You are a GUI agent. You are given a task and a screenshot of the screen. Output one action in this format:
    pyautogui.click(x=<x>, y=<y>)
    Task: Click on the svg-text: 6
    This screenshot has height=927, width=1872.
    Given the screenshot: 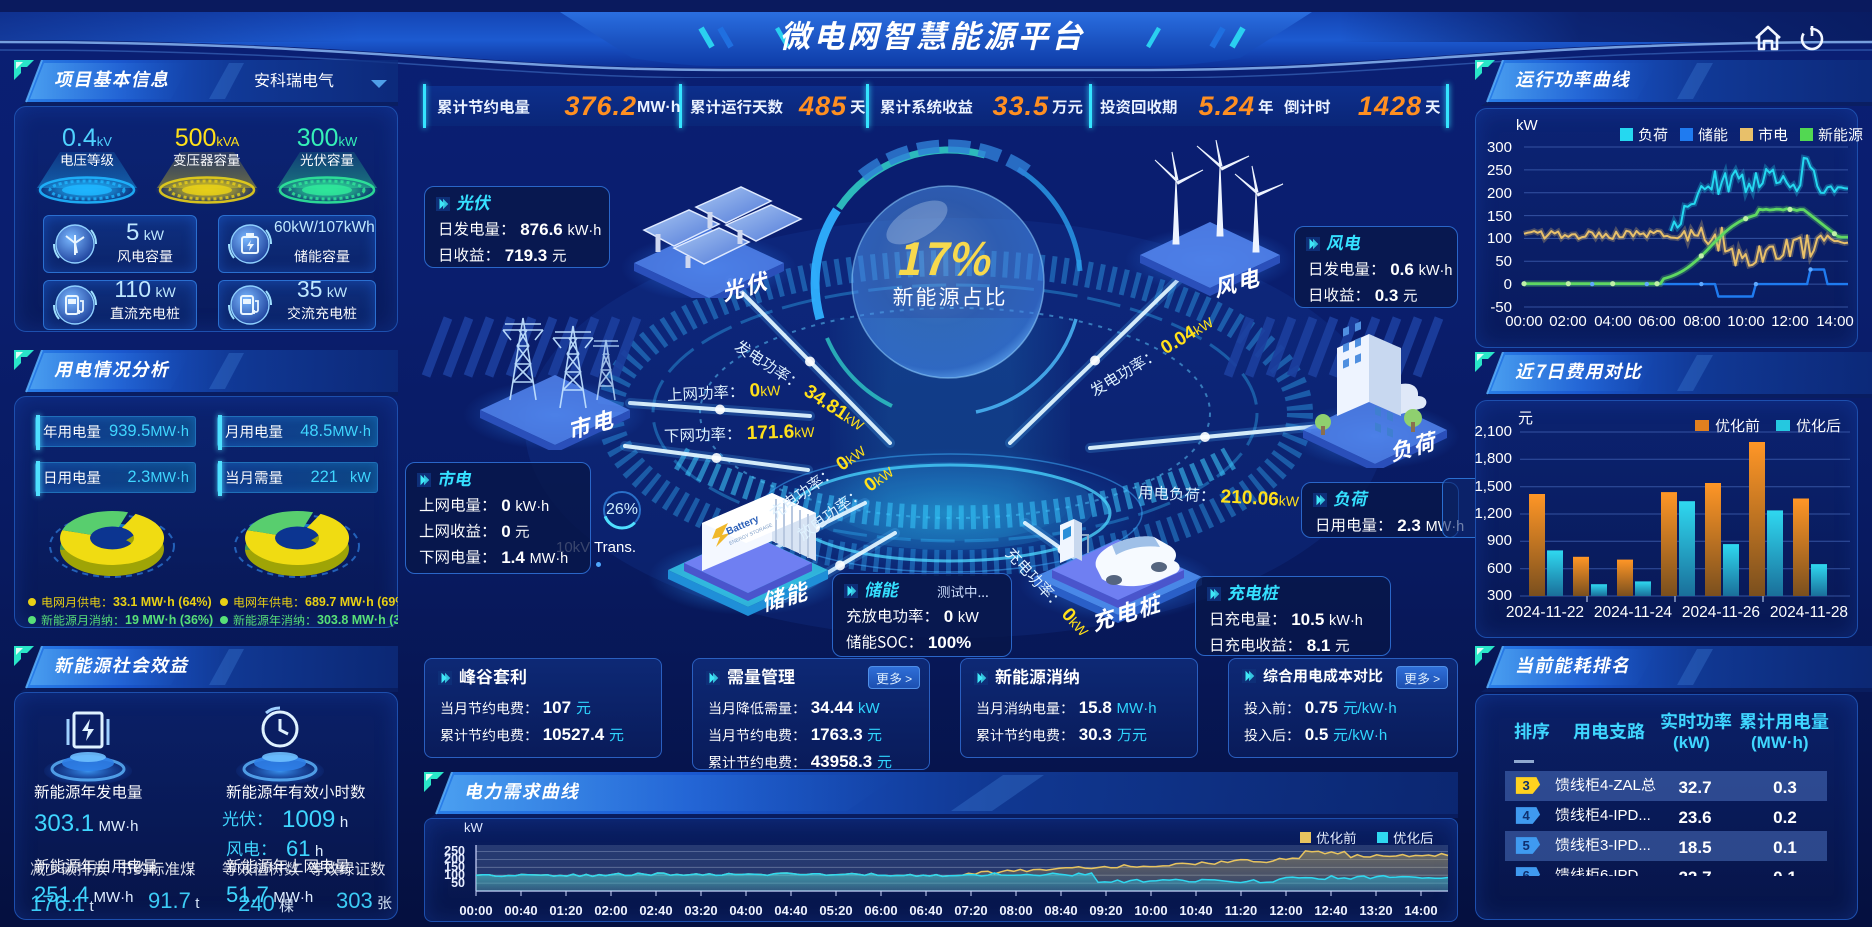 What is the action you would take?
    pyautogui.click(x=1526, y=872)
    